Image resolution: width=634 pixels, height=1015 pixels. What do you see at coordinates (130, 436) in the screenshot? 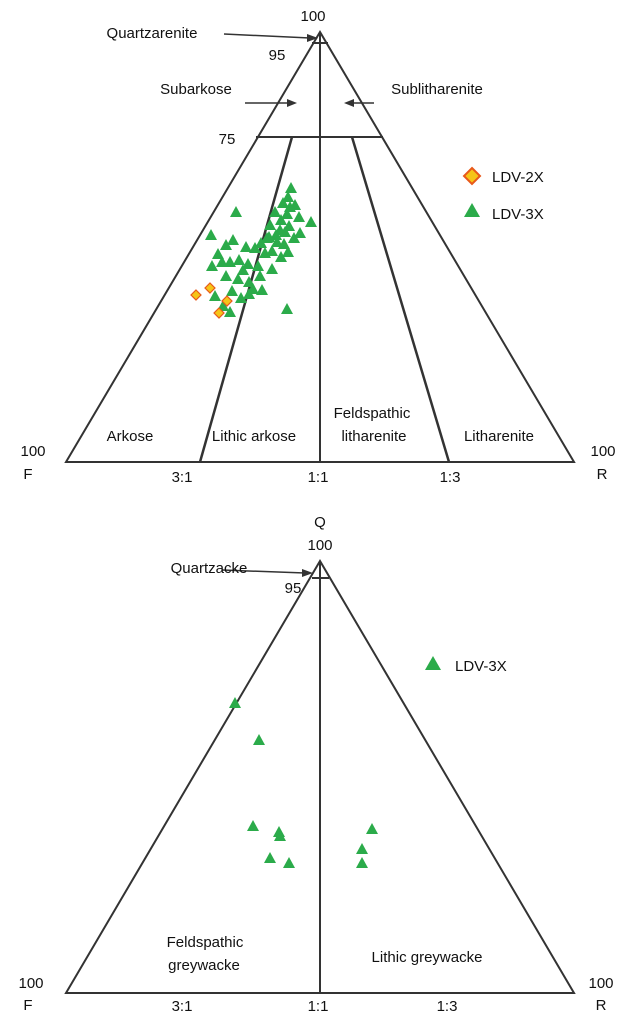
I see `field-arkose: Arkose` at bounding box center [130, 436].